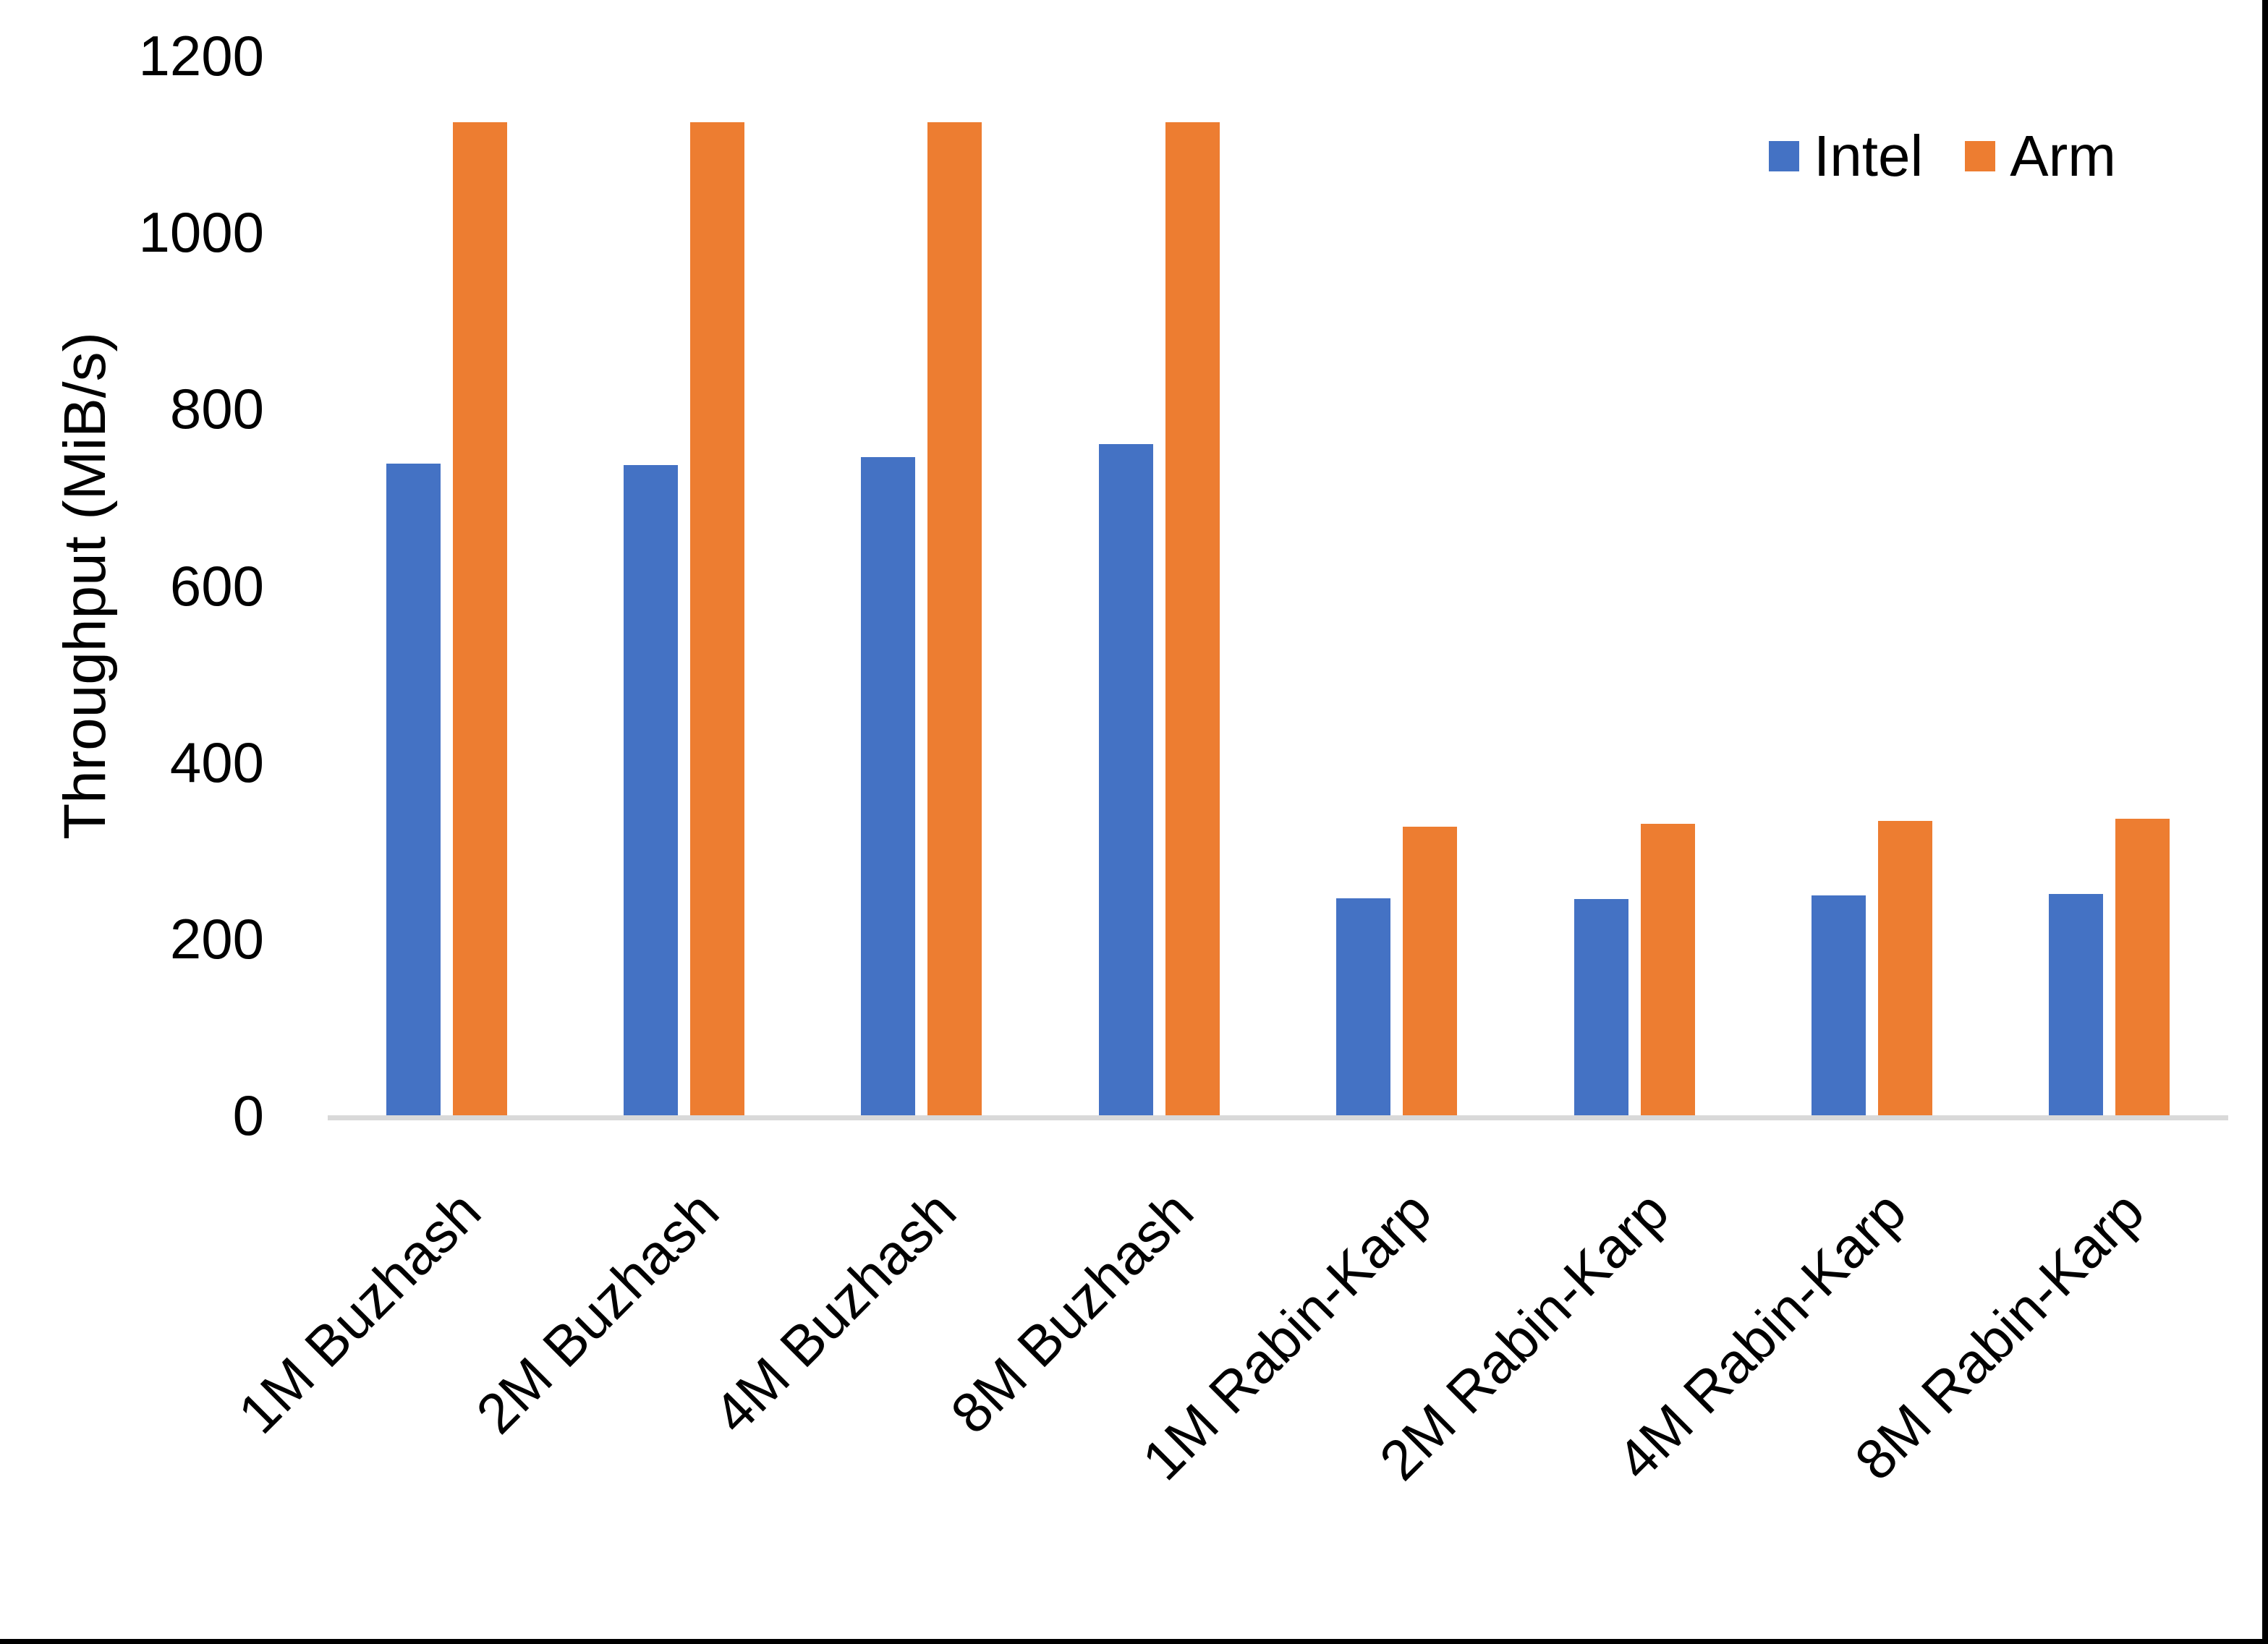 This screenshot has width=2268, height=1644. I want to click on x-category-label: 2M Rabin-Karp, so click(1524, 1335).